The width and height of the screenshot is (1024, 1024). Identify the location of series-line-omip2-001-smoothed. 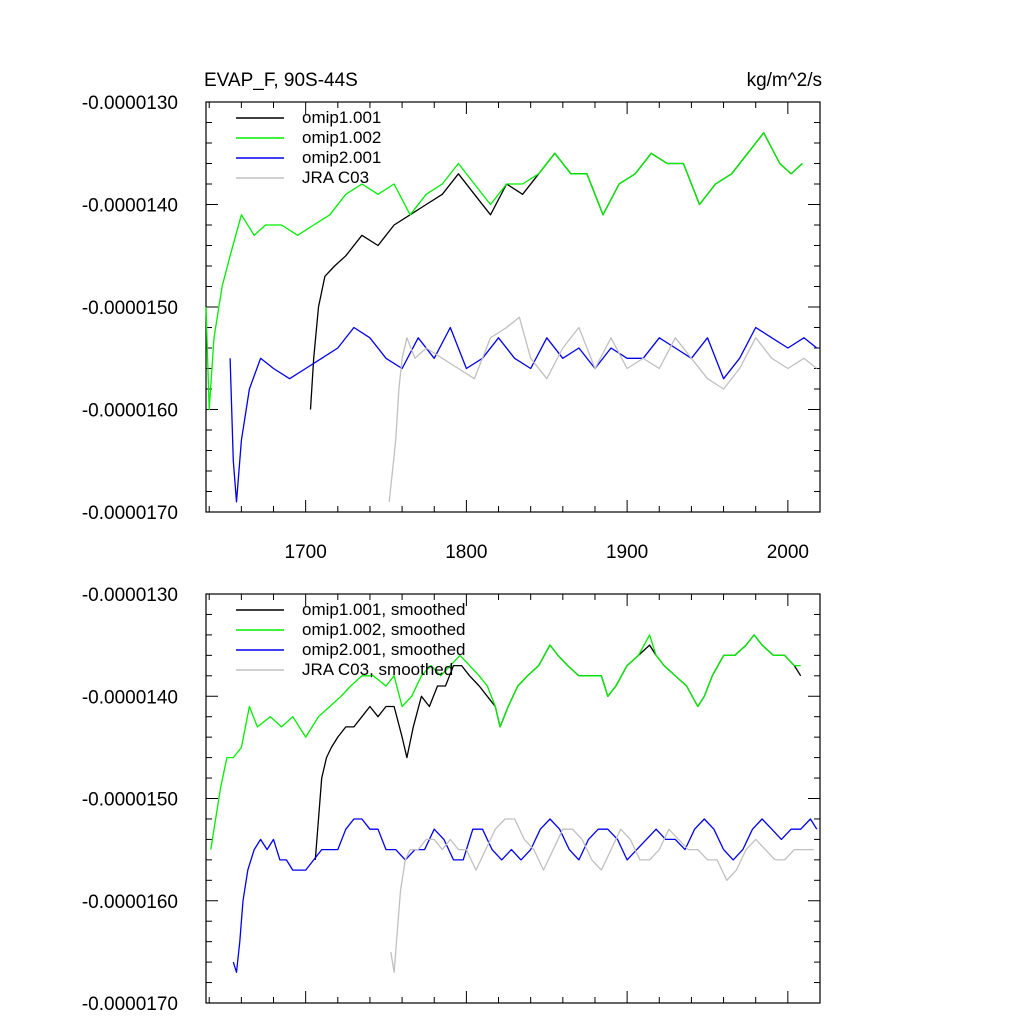
(525, 895).